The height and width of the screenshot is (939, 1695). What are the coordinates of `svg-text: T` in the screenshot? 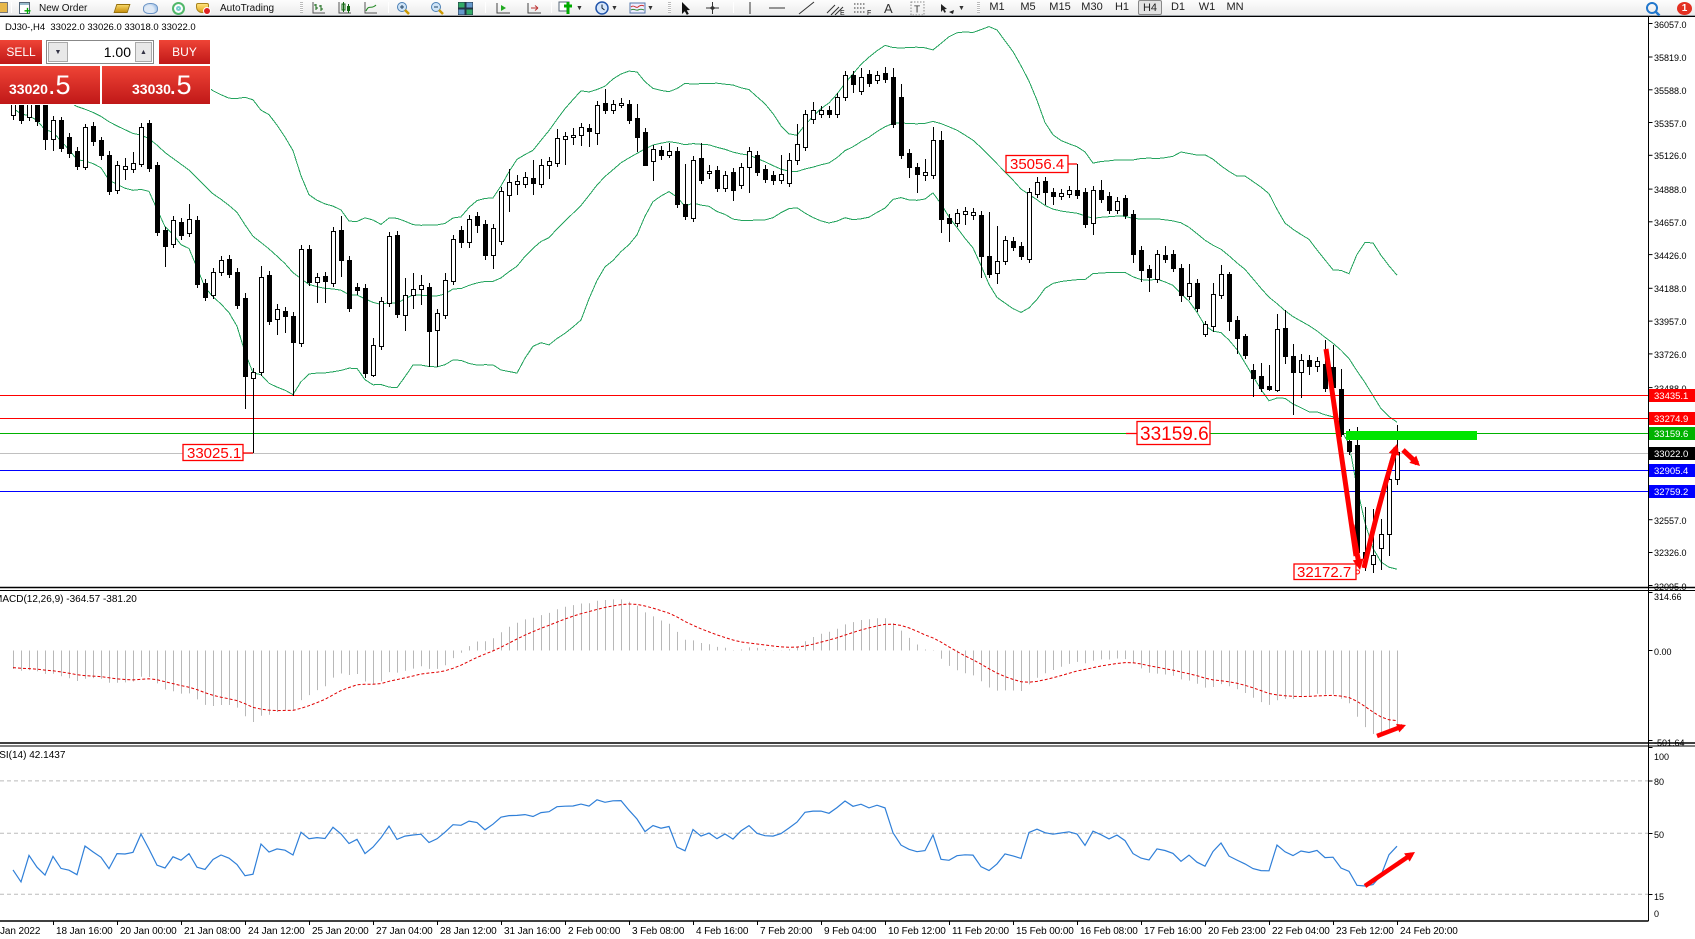 It's located at (917, 9).